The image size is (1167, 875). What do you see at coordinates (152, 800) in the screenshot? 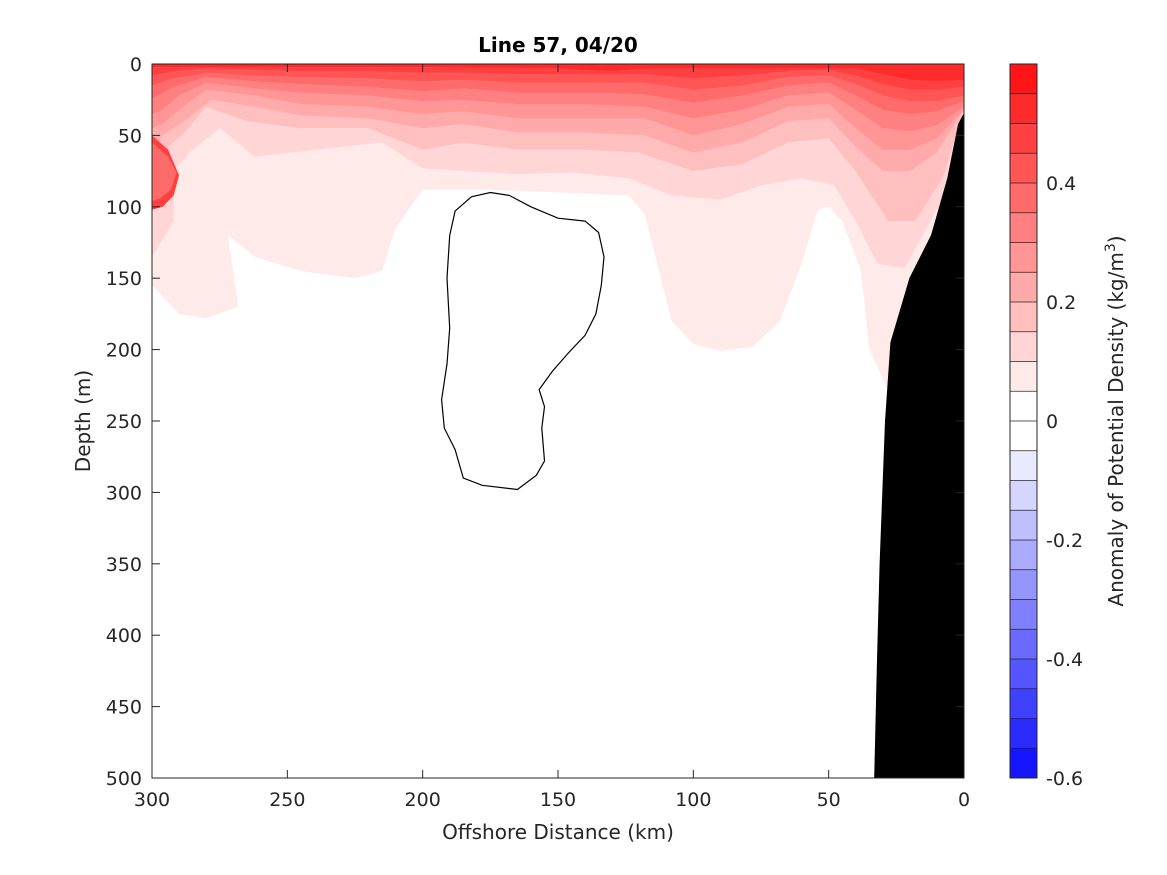
I see `x-tick-label: 300` at bounding box center [152, 800].